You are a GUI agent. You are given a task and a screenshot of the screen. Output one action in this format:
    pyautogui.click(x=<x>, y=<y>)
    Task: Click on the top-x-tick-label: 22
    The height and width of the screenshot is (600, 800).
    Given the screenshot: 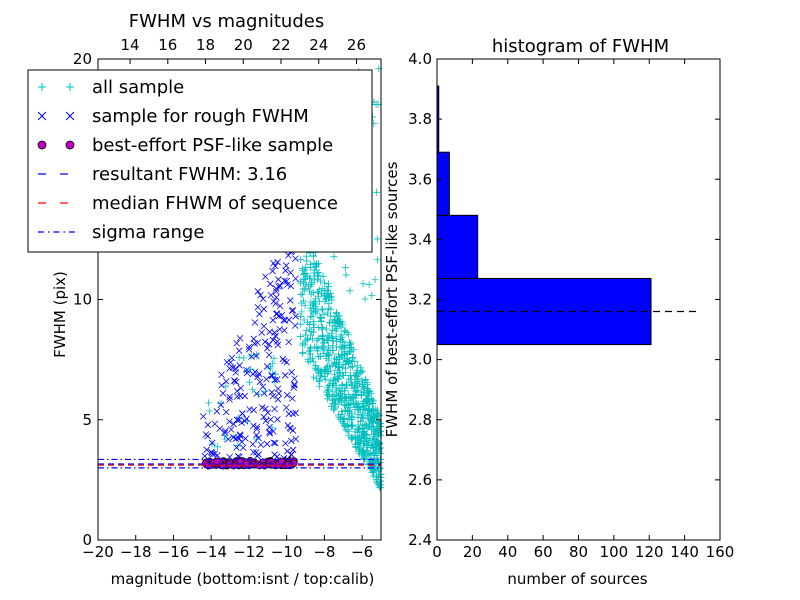 What is the action you would take?
    pyautogui.click(x=280, y=45)
    